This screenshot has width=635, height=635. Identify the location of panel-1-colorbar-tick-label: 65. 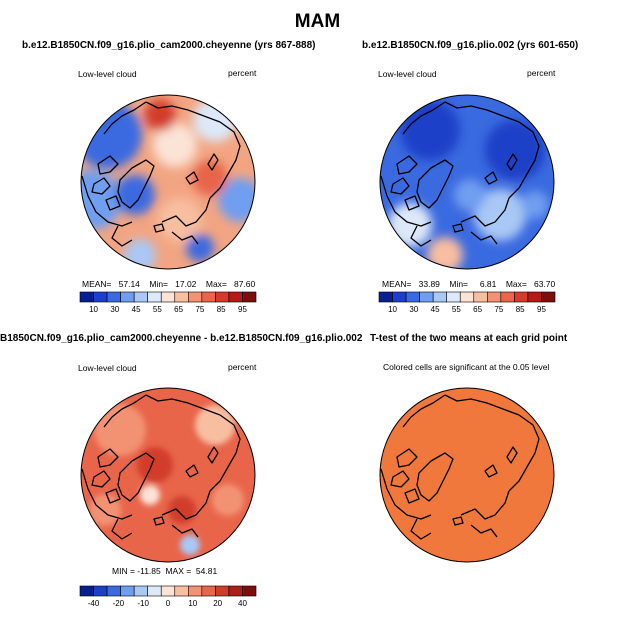
(178, 309).